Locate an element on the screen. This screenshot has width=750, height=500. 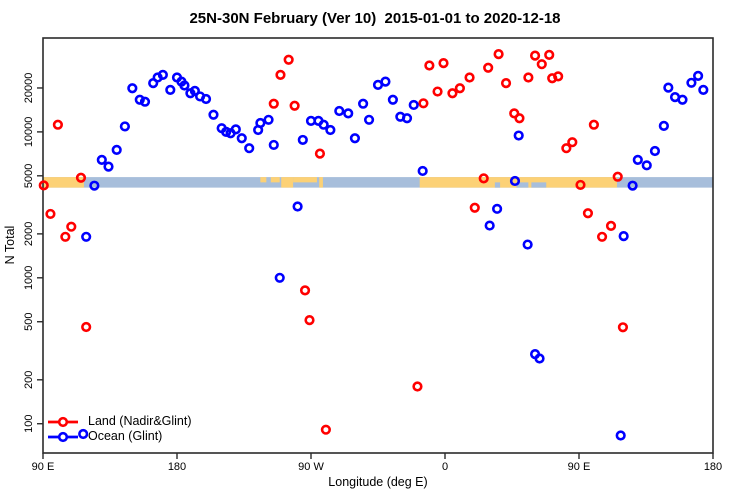
x-axis-label: Longitude (deg E) is located at coordinates (378, 482).